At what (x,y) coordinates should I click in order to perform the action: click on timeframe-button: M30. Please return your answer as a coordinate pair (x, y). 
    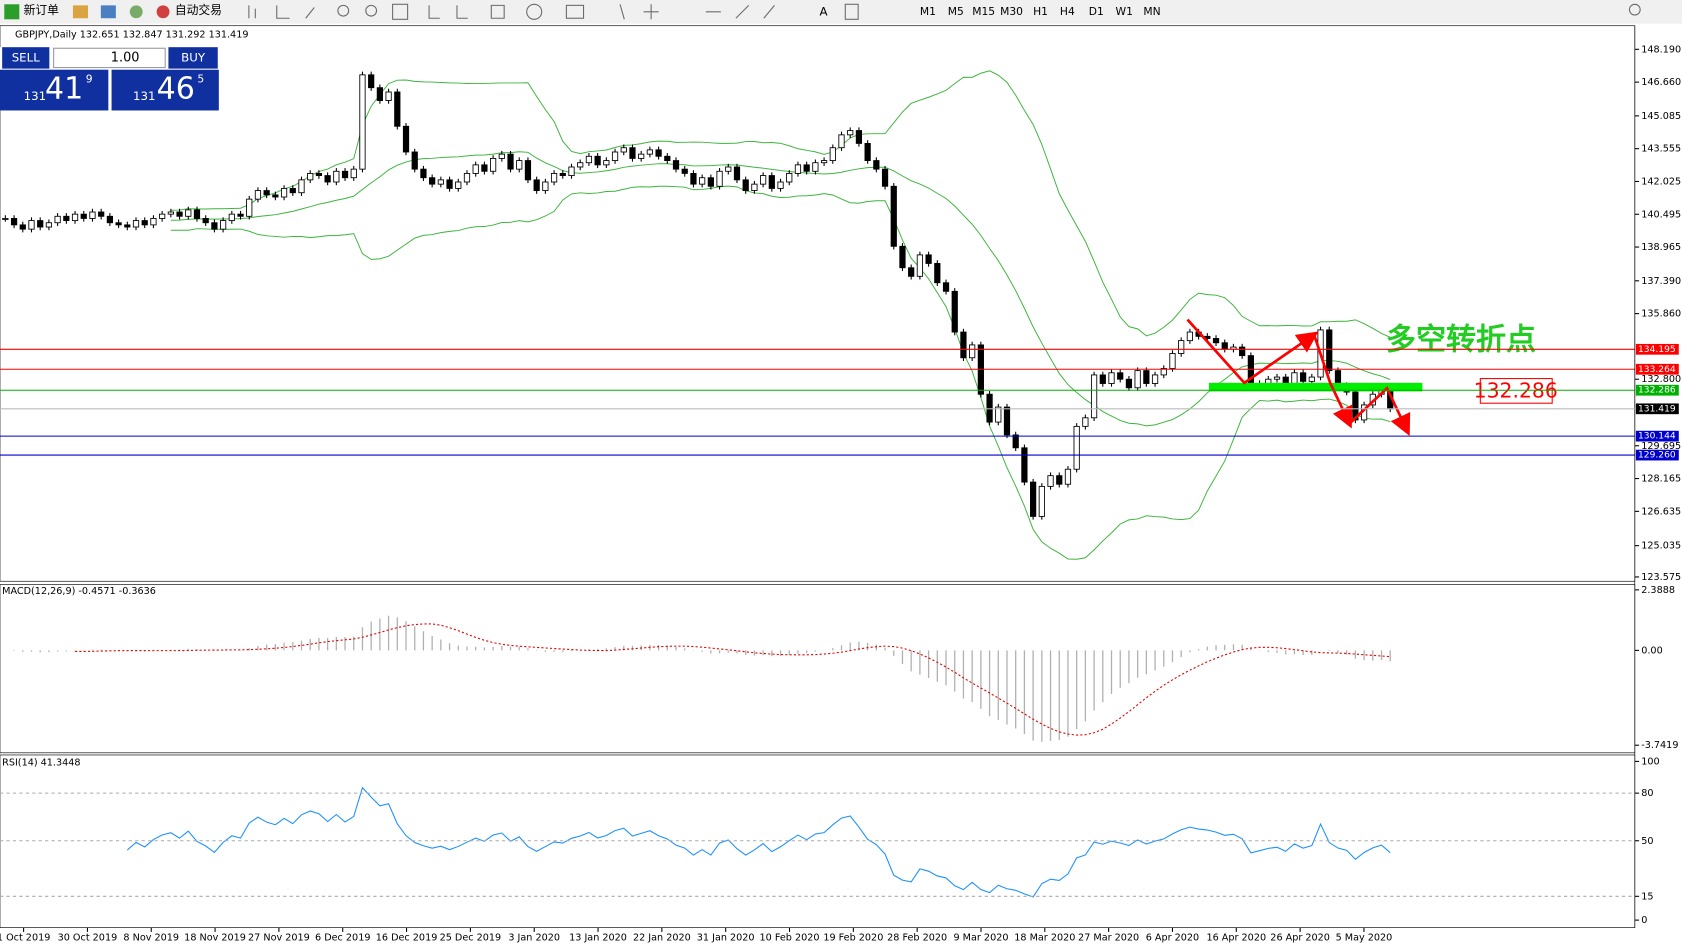
    Looking at the image, I should click on (1011, 11).